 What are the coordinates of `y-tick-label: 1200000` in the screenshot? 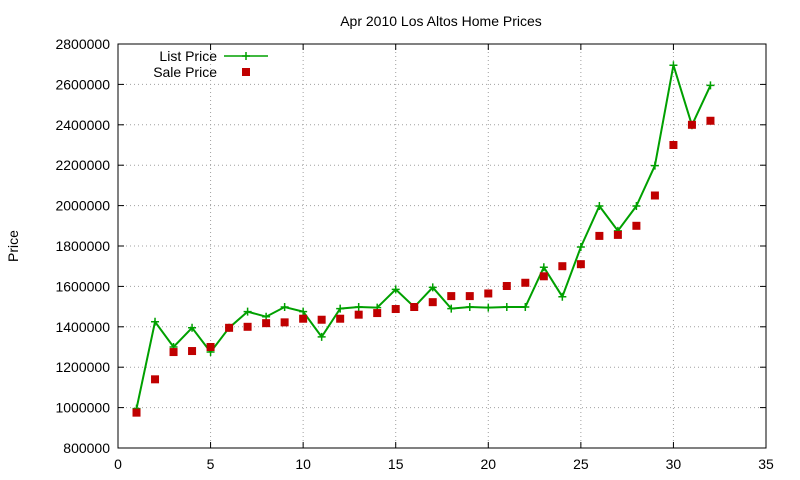 It's located at (82, 367).